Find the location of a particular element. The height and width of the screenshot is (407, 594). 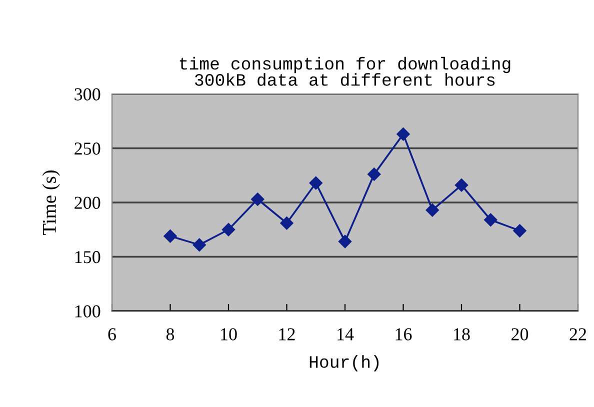

x-tick-label: 22 is located at coordinates (578, 334).